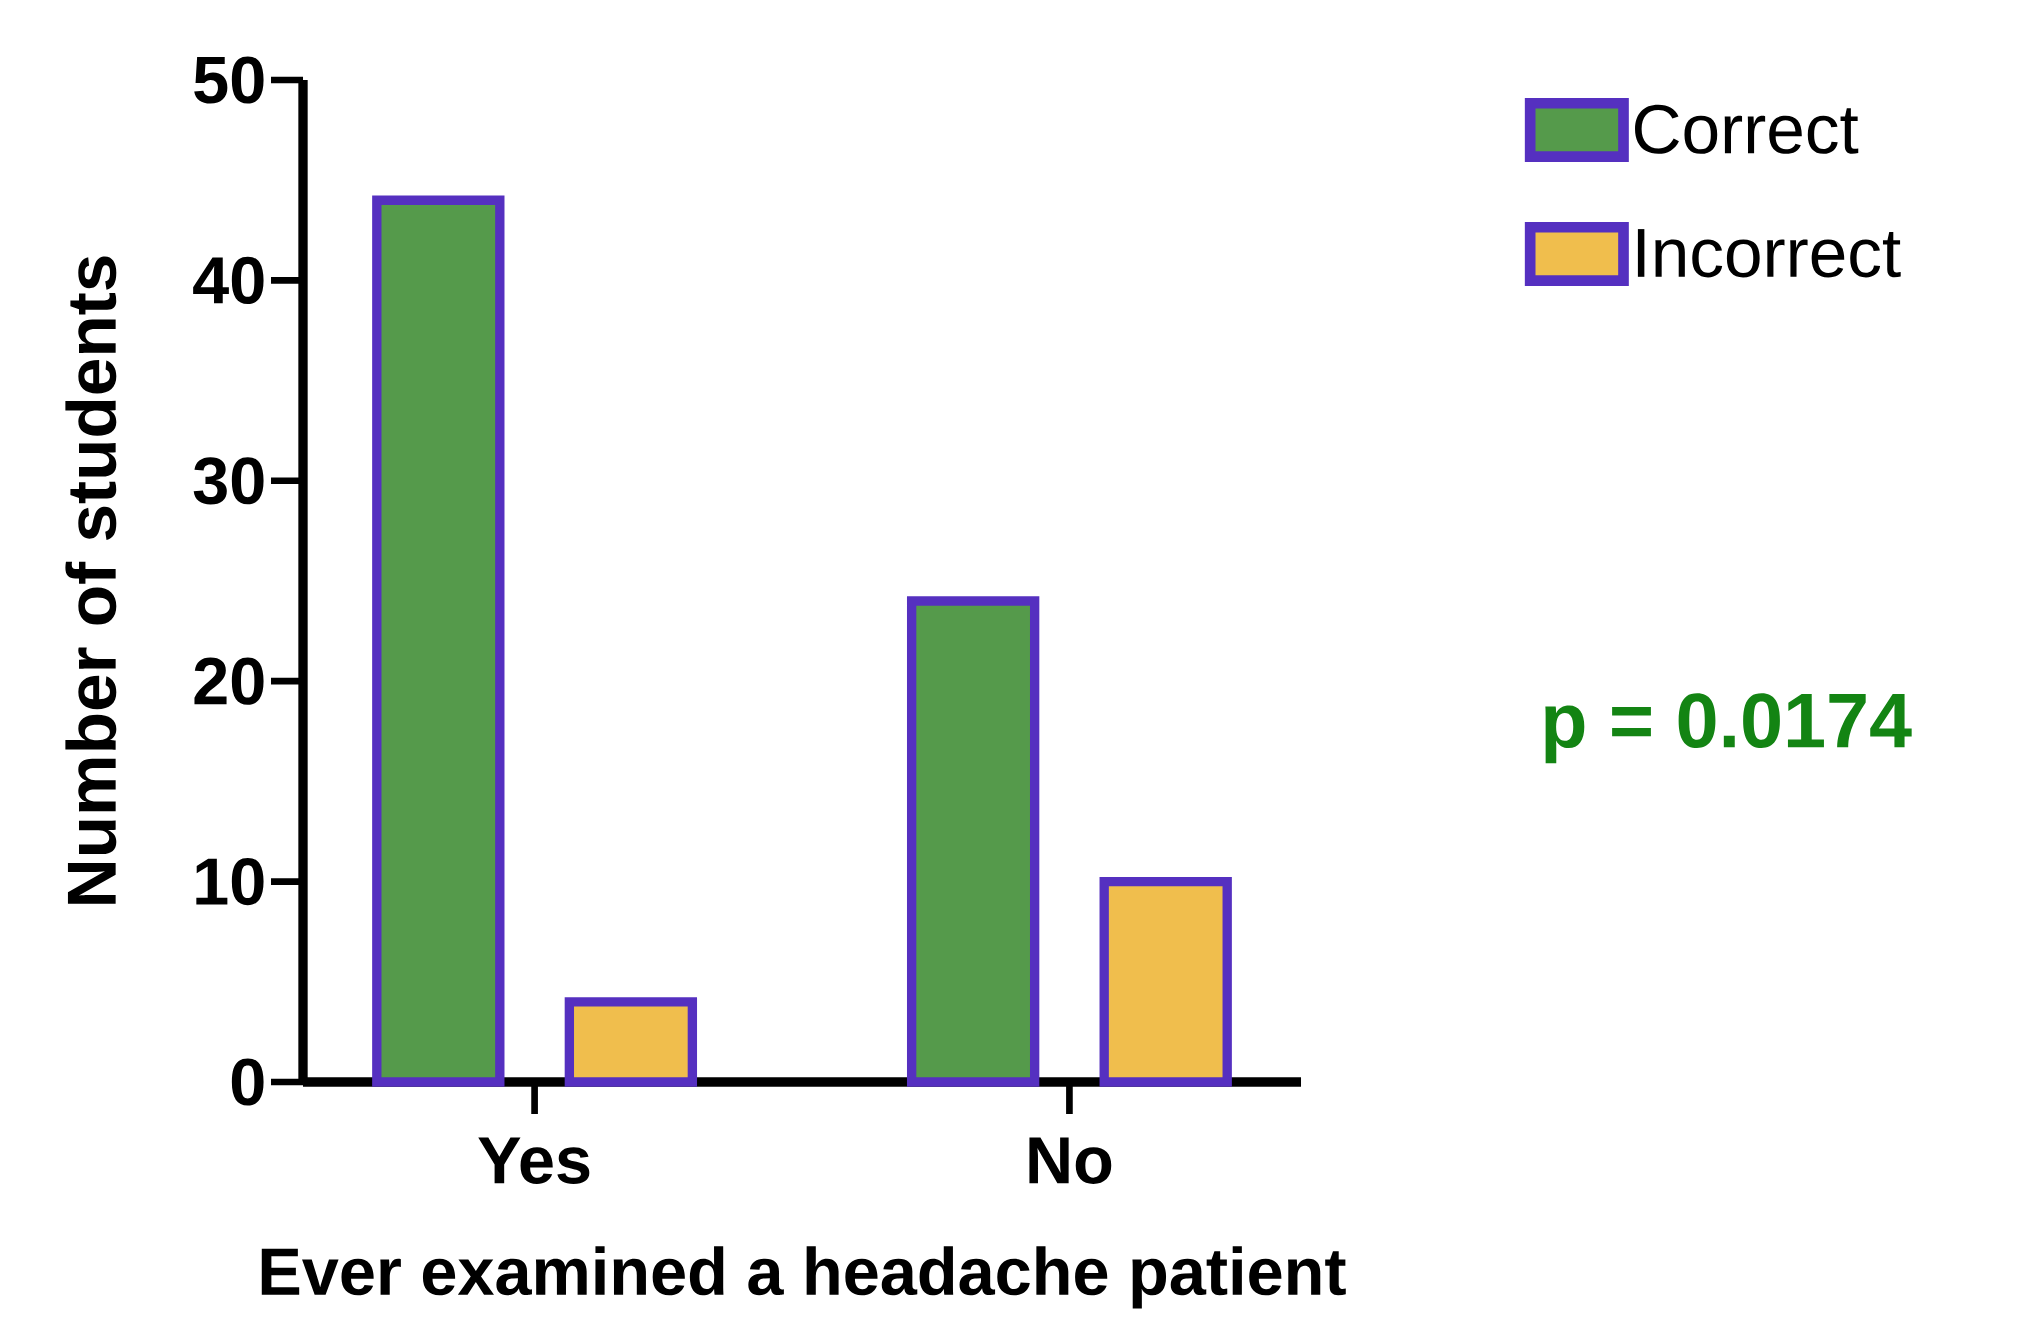  Describe the element at coordinates (803, 1277) in the screenshot. I see `x-axis-title: Ever examined a headache patient` at that location.